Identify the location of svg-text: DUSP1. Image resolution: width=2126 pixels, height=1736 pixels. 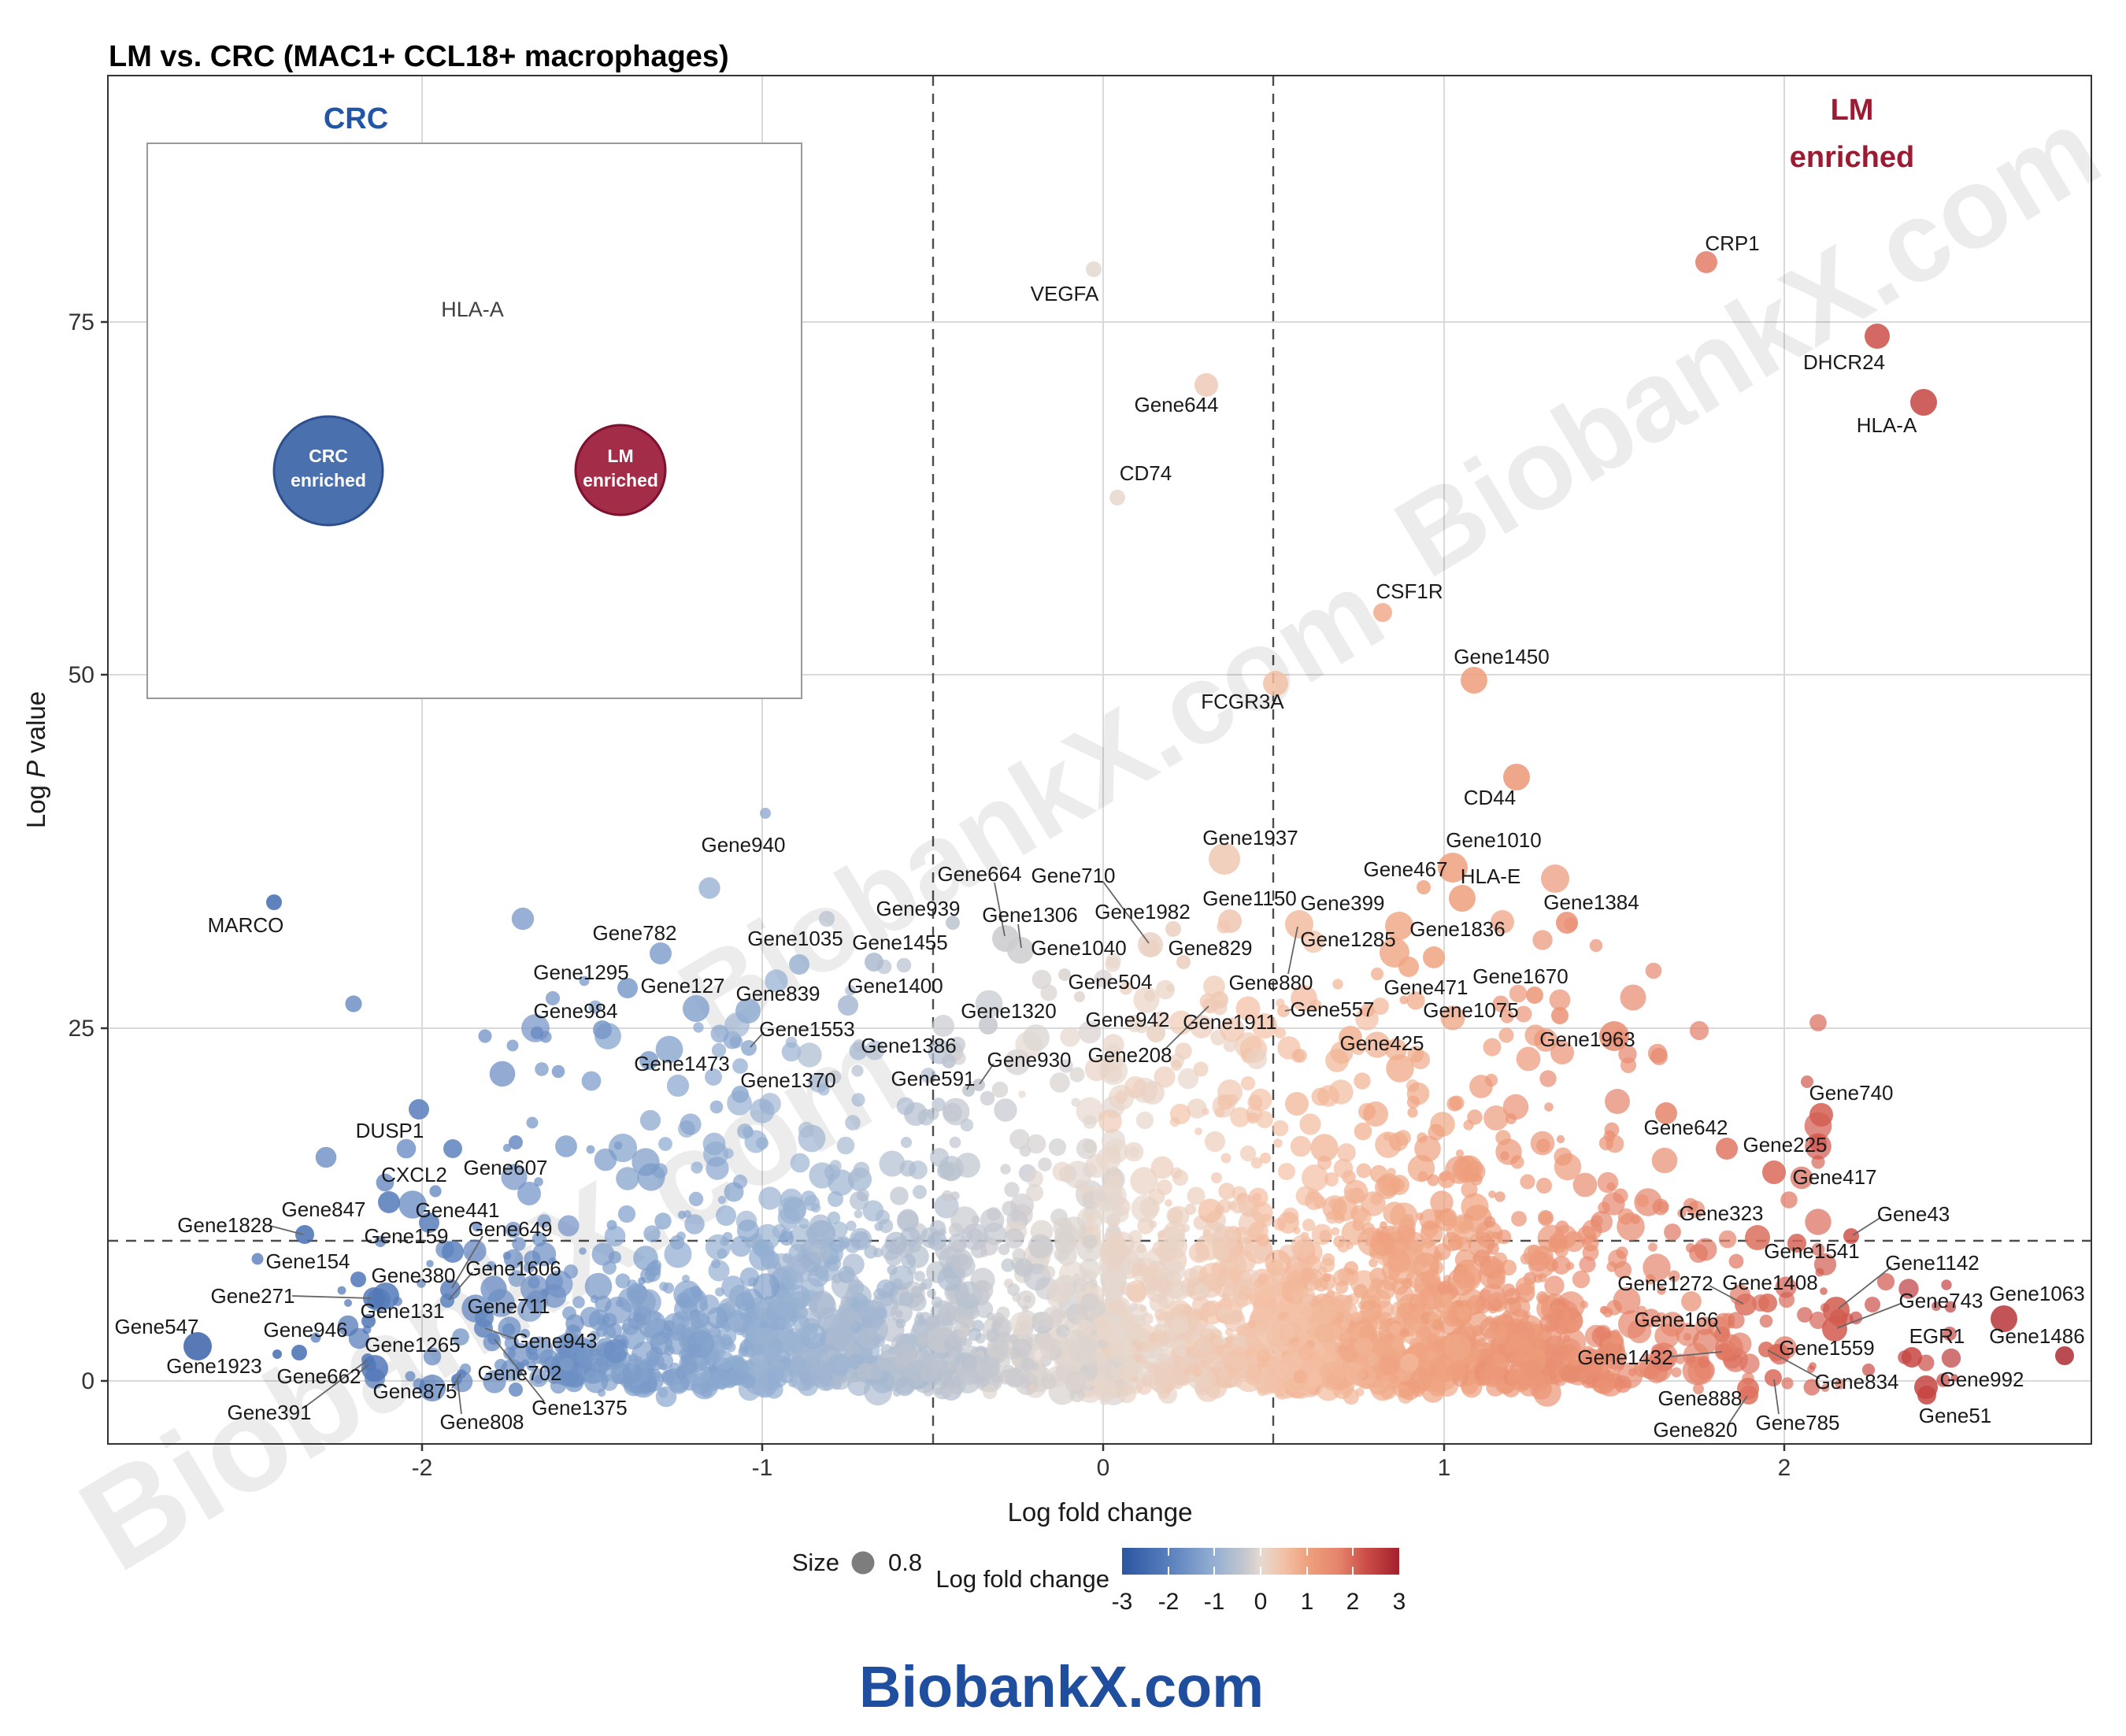
(390, 1130).